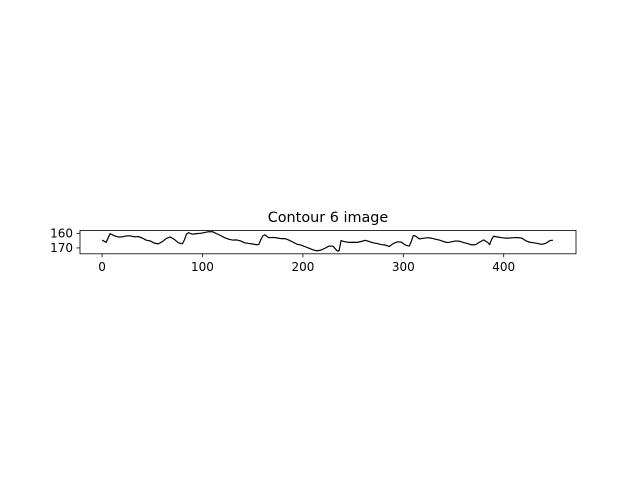 Image resolution: width=640 pixels, height=480 pixels. I want to click on x-tick-label: 300, so click(403, 267).